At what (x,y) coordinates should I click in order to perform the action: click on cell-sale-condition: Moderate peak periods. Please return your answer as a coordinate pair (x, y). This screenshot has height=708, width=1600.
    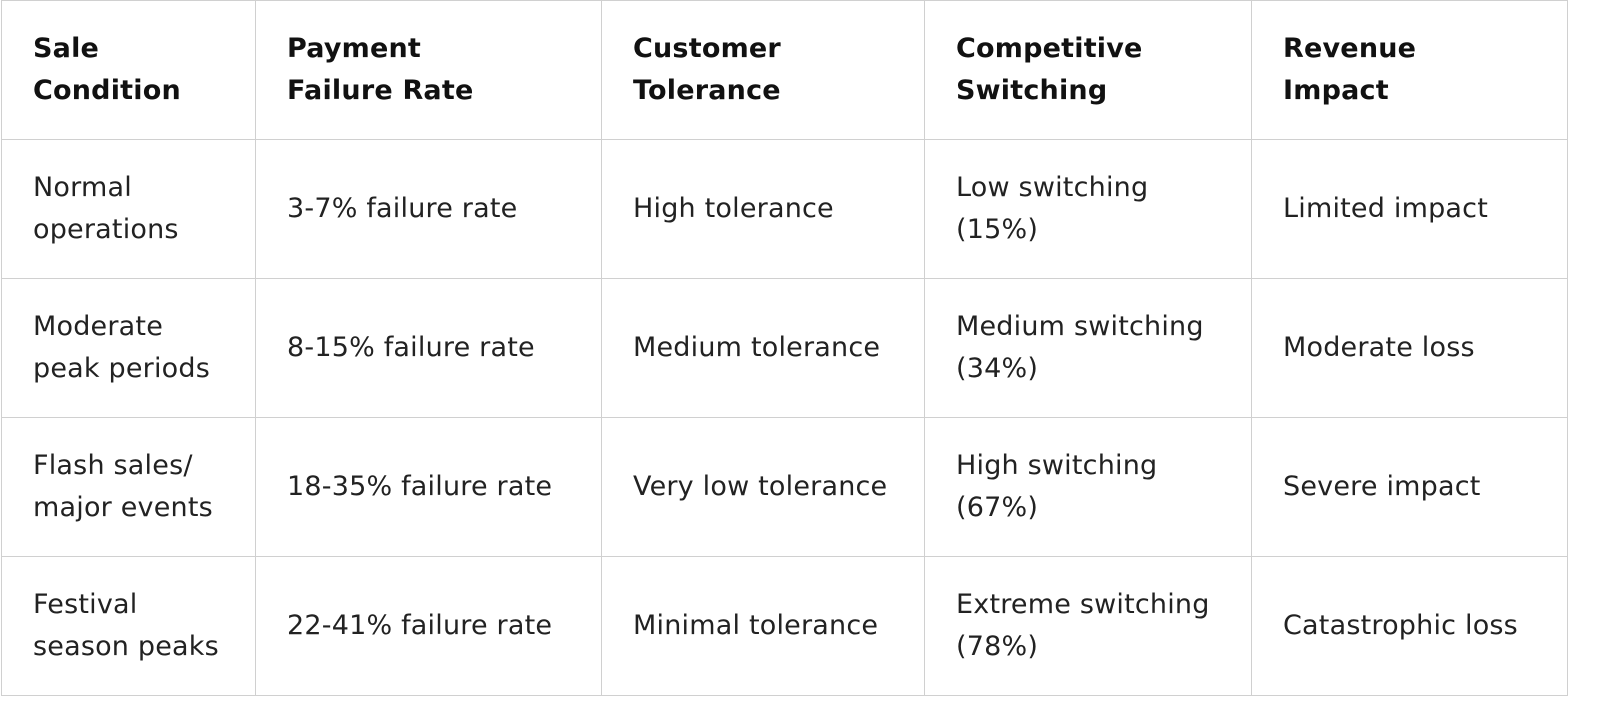
    Looking at the image, I should click on (128, 348).